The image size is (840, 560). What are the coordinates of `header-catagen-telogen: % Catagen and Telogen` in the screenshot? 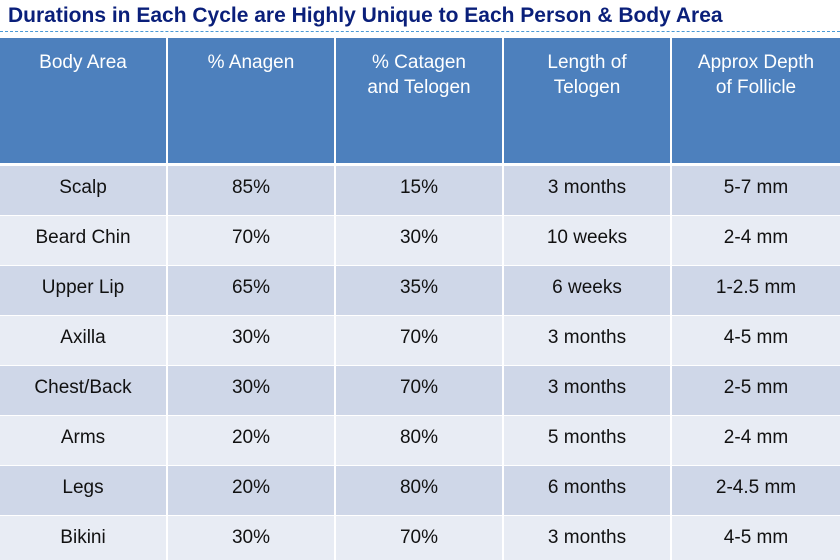 It's located at (420, 102).